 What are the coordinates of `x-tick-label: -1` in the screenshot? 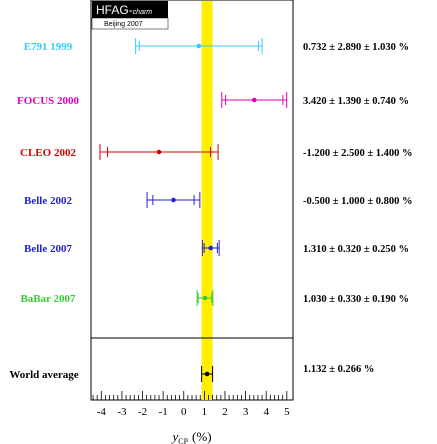 It's located at (163, 412).